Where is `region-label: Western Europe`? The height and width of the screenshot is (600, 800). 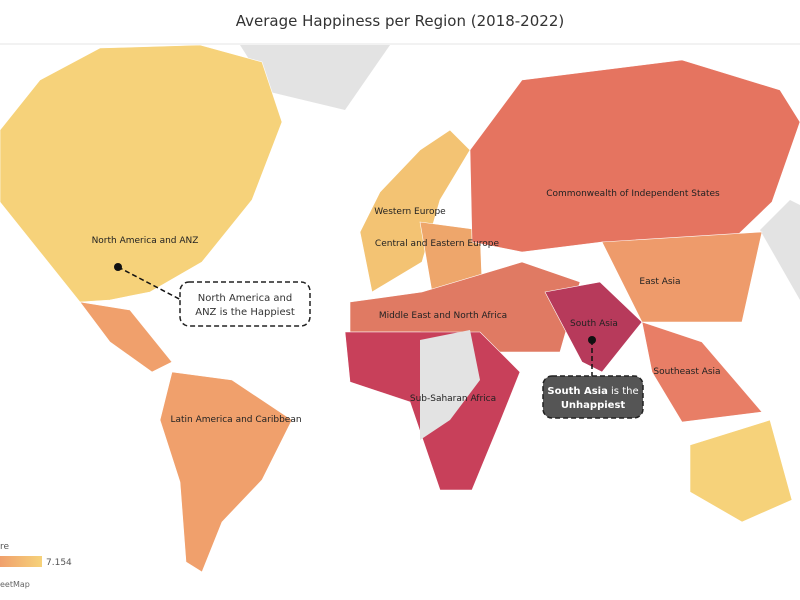
region-label: Western Europe is located at coordinates (410, 212).